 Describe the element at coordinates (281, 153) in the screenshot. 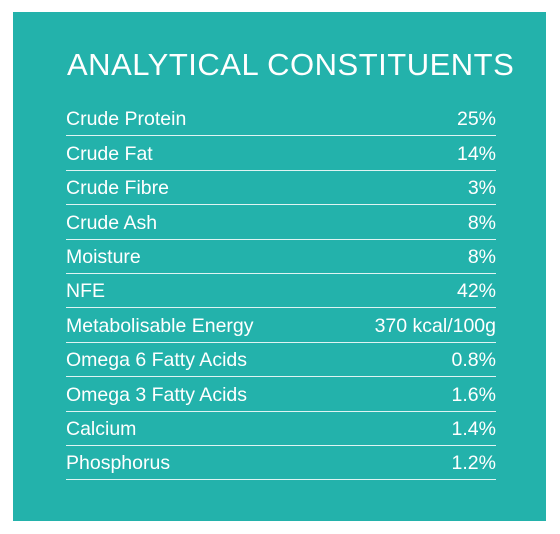

I see `table-row: Crude Fat 14%` at that location.